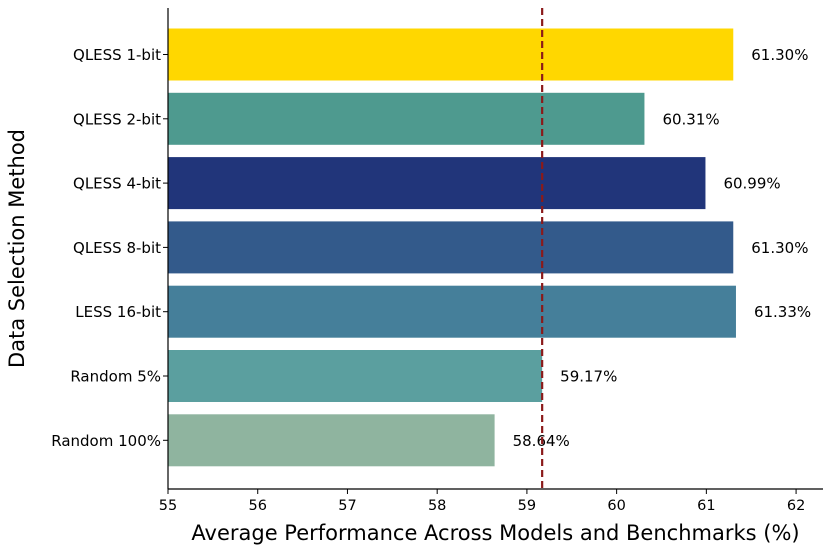 The width and height of the screenshot is (831, 552). I want to click on x-tick-label: 61, so click(706, 506).